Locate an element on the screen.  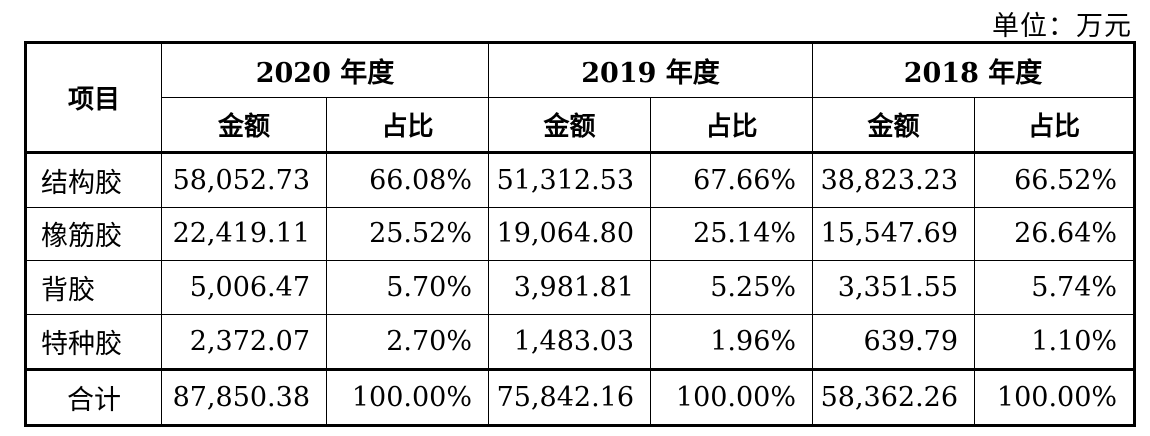
cell-amount: 22,419.11 is located at coordinates (244, 234).